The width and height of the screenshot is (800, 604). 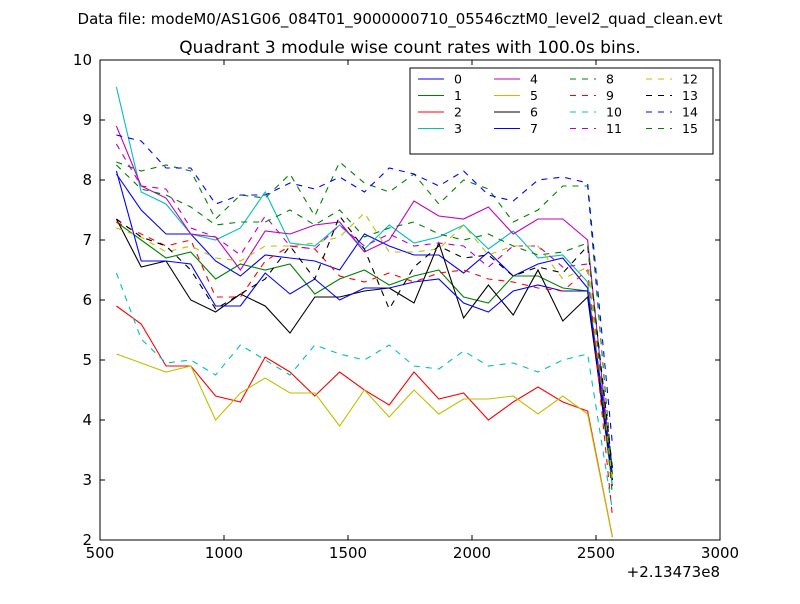 What do you see at coordinates (534, 79) in the screenshot?
I see `legend-label-4: 4` at bounding box center [534, 79].